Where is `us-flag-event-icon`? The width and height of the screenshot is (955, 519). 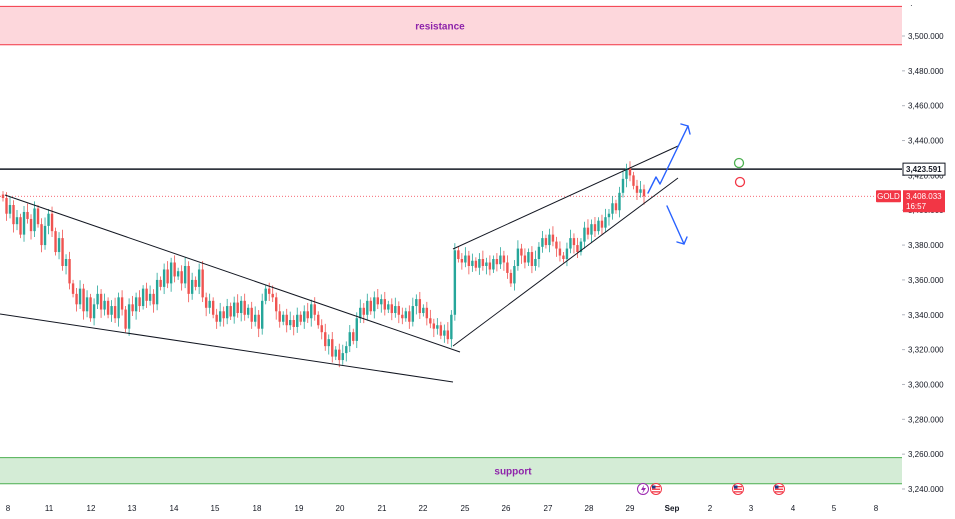 us-flag-event-icon is located at coordinates (779, 489).